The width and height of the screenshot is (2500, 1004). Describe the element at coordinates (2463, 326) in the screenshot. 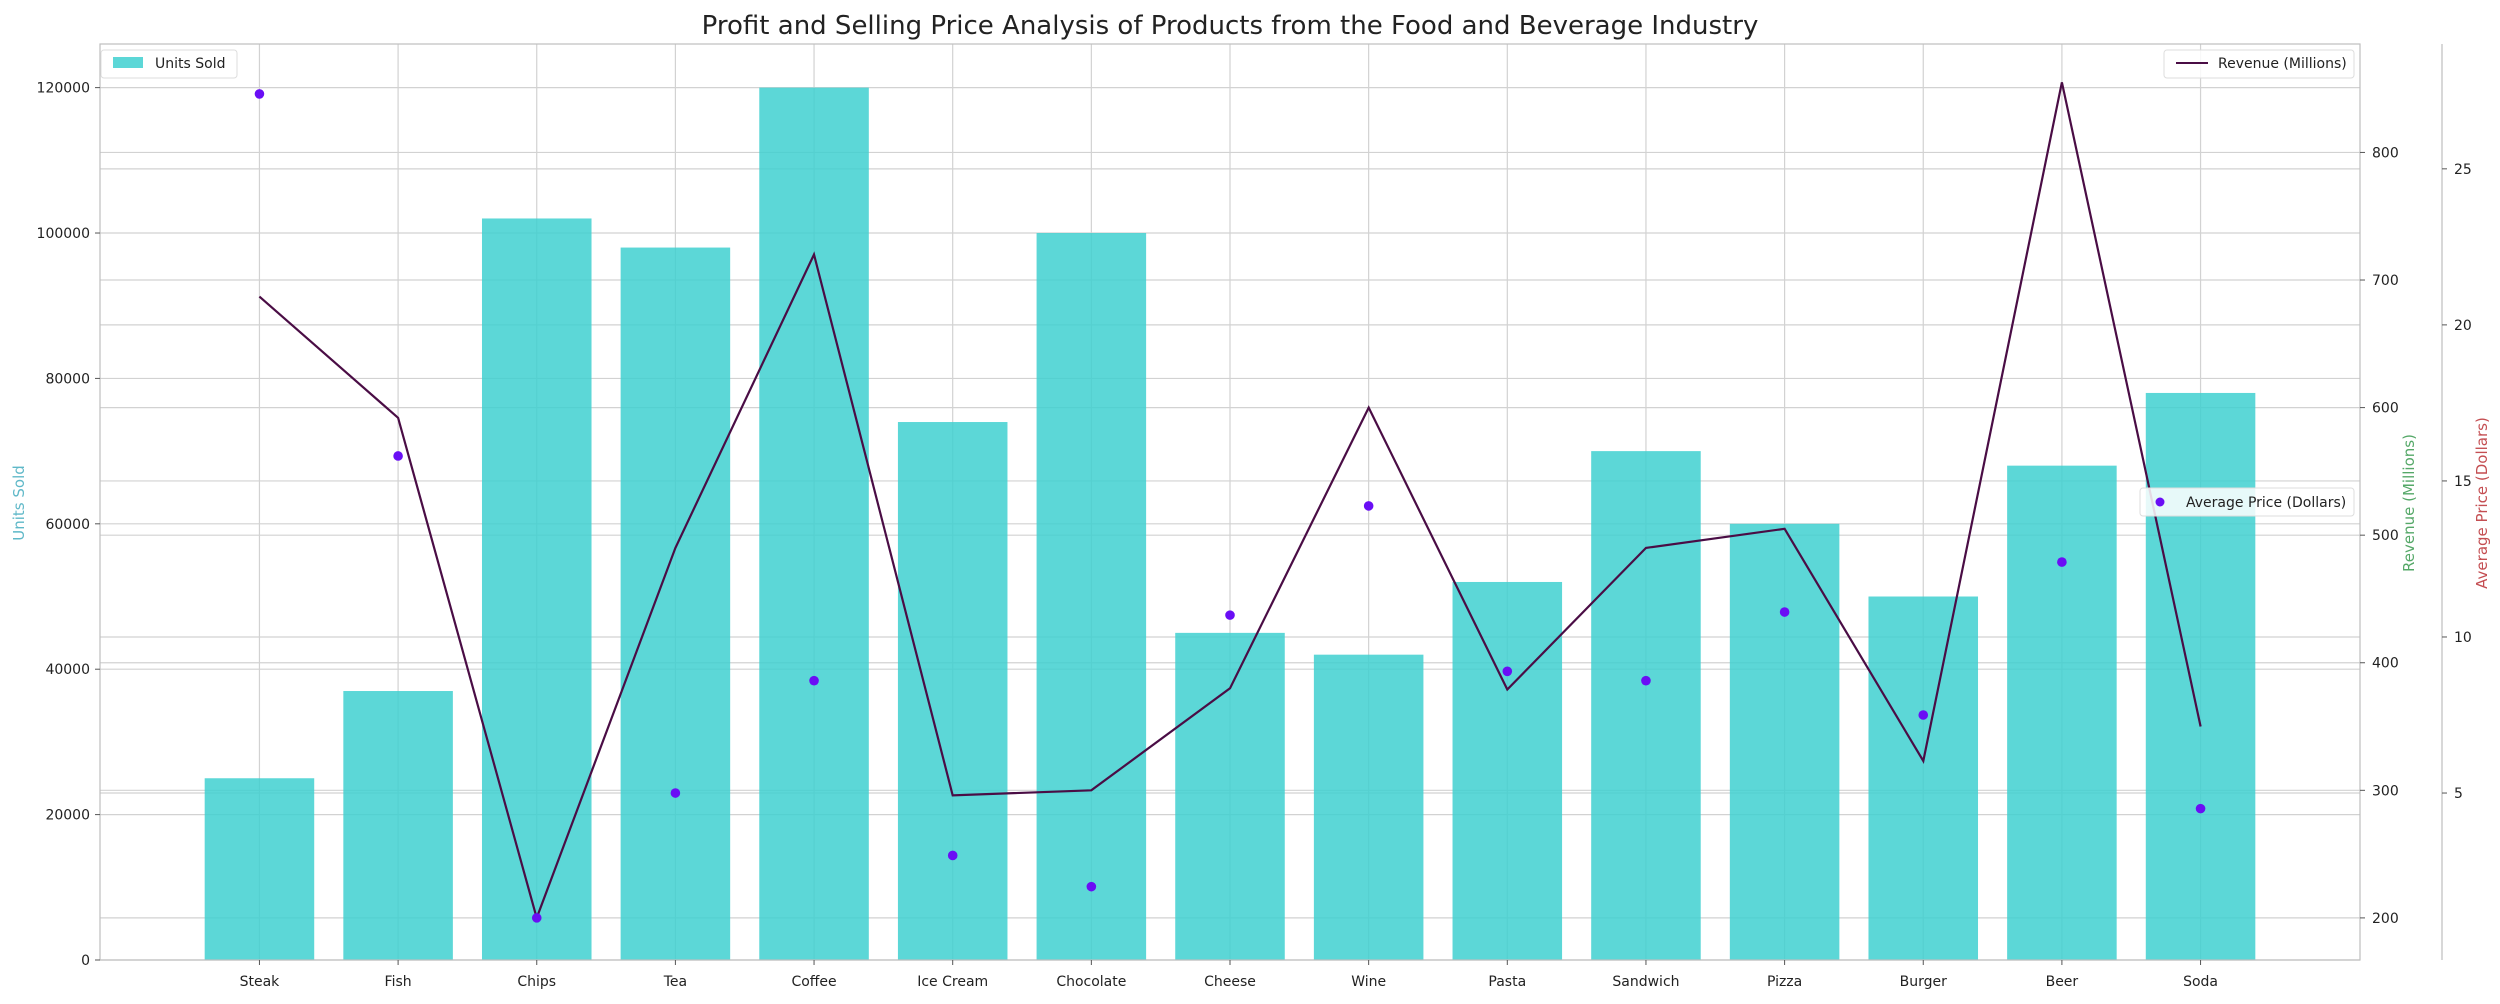

I see `y-tick-label-price: 20` at that location.